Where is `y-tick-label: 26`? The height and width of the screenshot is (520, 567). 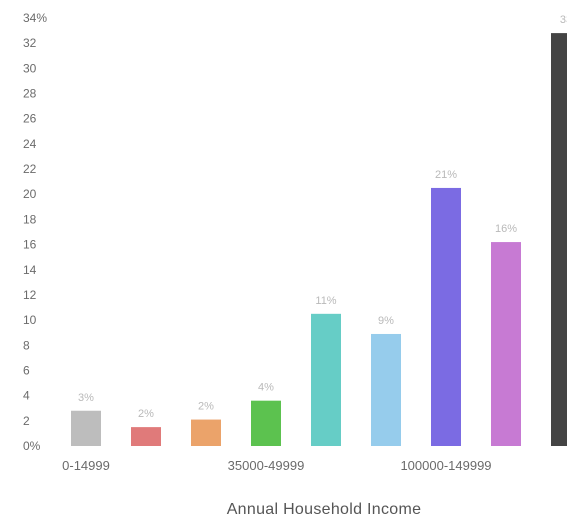 y-tick-label: 26 is located at coordinates (30, 119).